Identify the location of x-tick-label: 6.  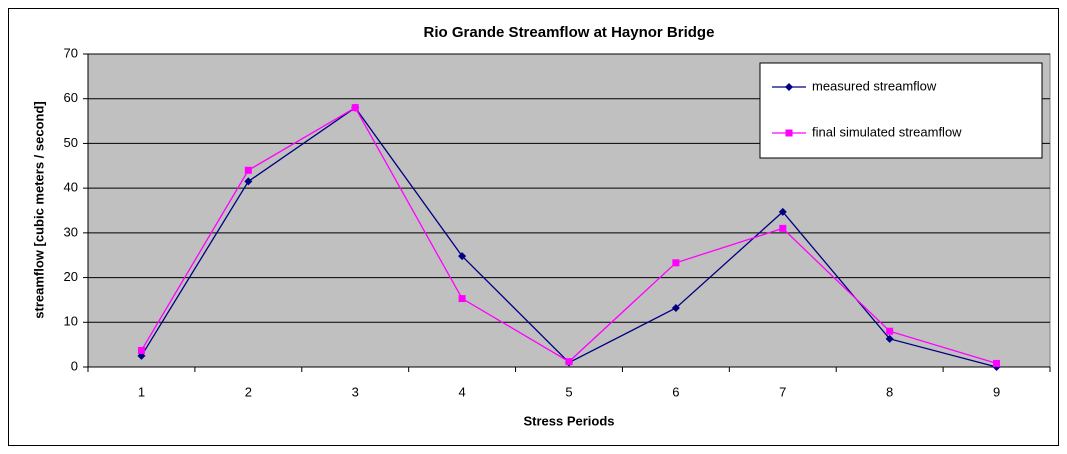
(675, 391).